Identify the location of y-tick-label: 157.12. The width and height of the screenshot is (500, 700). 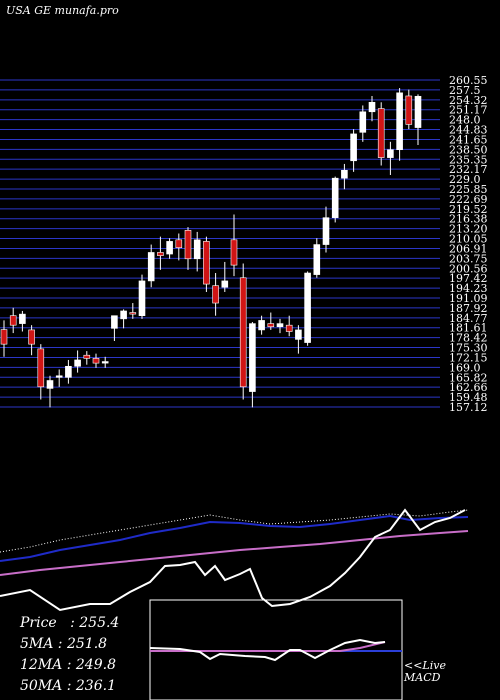
(468, 407).